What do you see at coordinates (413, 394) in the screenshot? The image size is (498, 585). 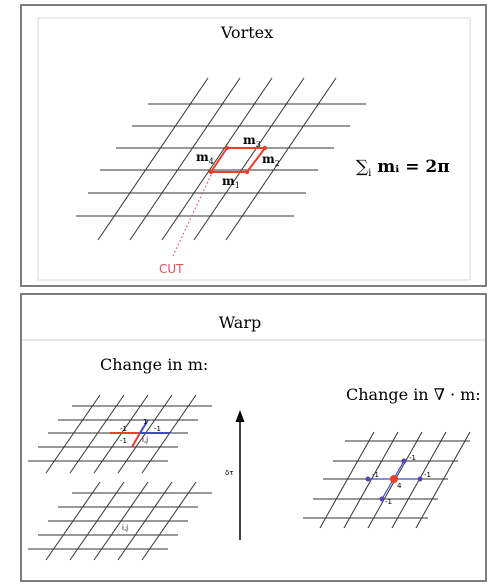 I see `change-div-label: Change in ∇ · m:` at bounding box center [413, 394].